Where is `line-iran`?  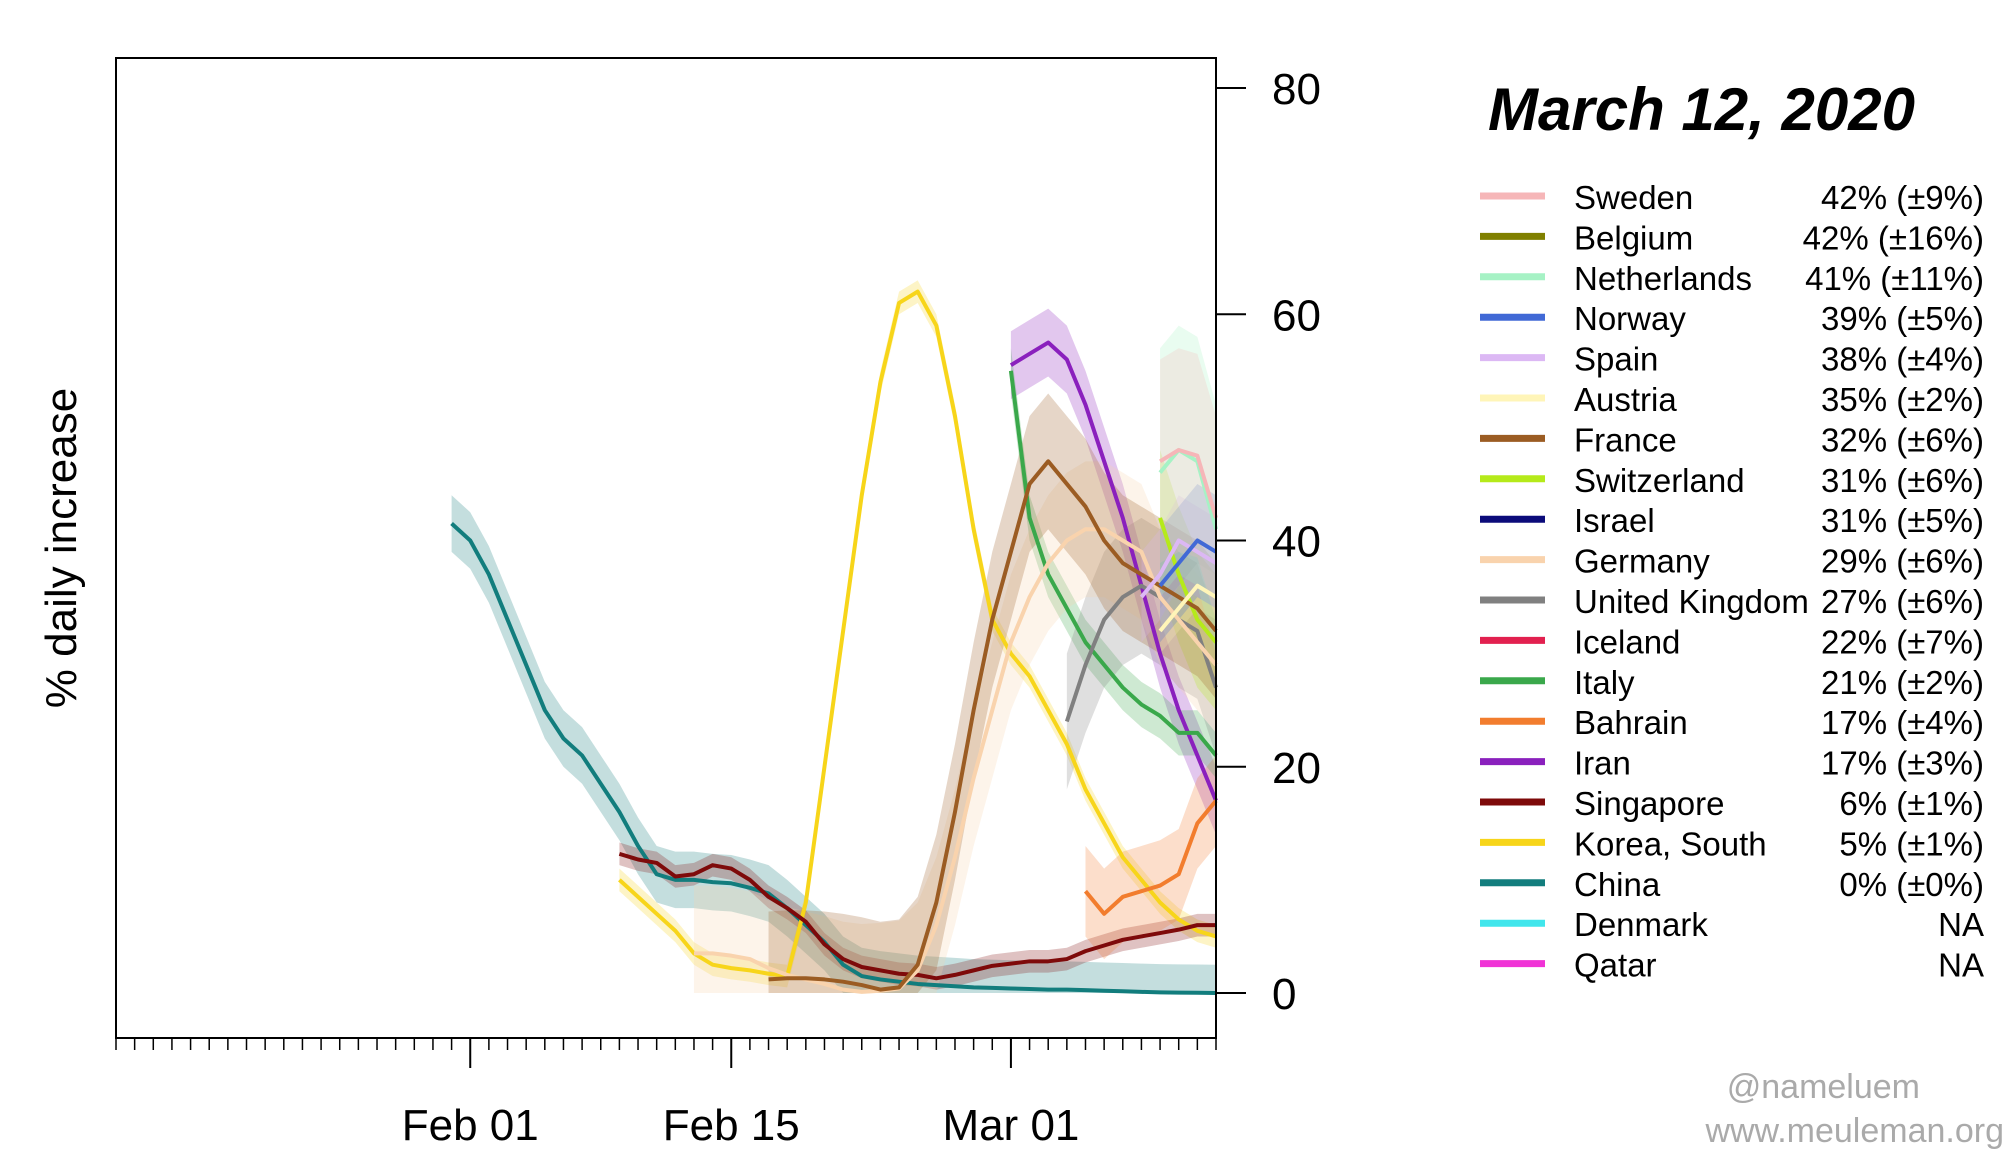 line-iran is located at coordinates (1113, 571).